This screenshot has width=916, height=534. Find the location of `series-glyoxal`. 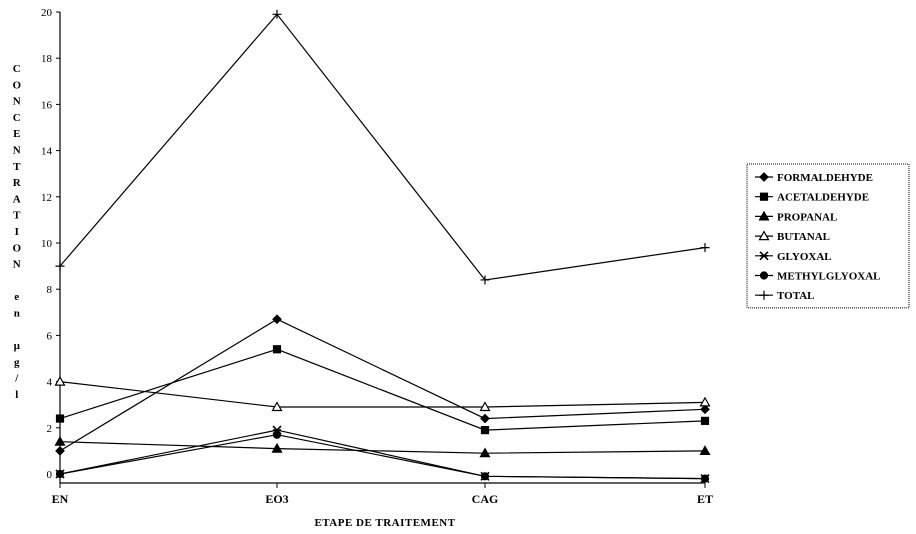

series-glyoxal is located at coordinates (382, 454).